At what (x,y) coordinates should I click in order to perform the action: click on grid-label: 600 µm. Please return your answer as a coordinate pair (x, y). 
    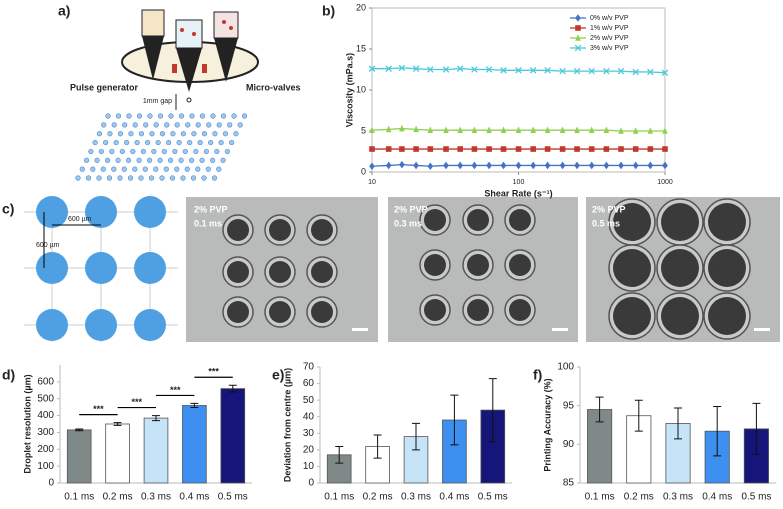
    Looking at the image, I should click on (80, 219).